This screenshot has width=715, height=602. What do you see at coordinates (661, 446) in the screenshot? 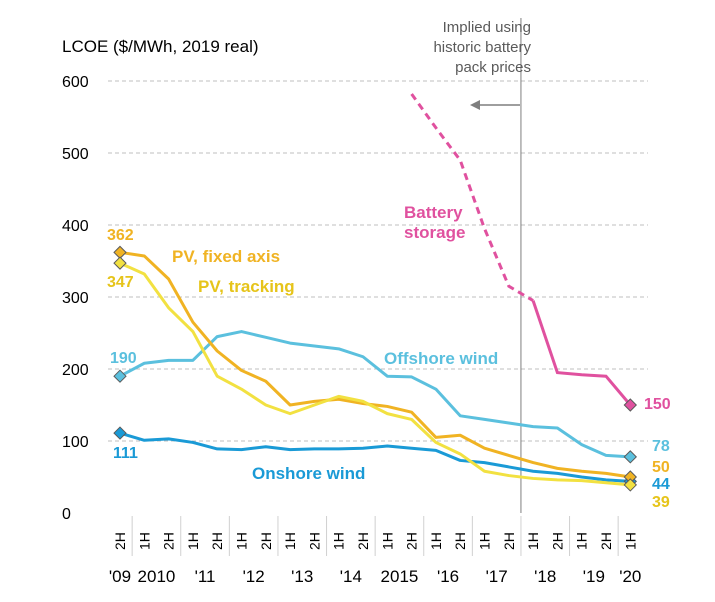
I see `end-label-0: 78` at bounding box center [661, 446].